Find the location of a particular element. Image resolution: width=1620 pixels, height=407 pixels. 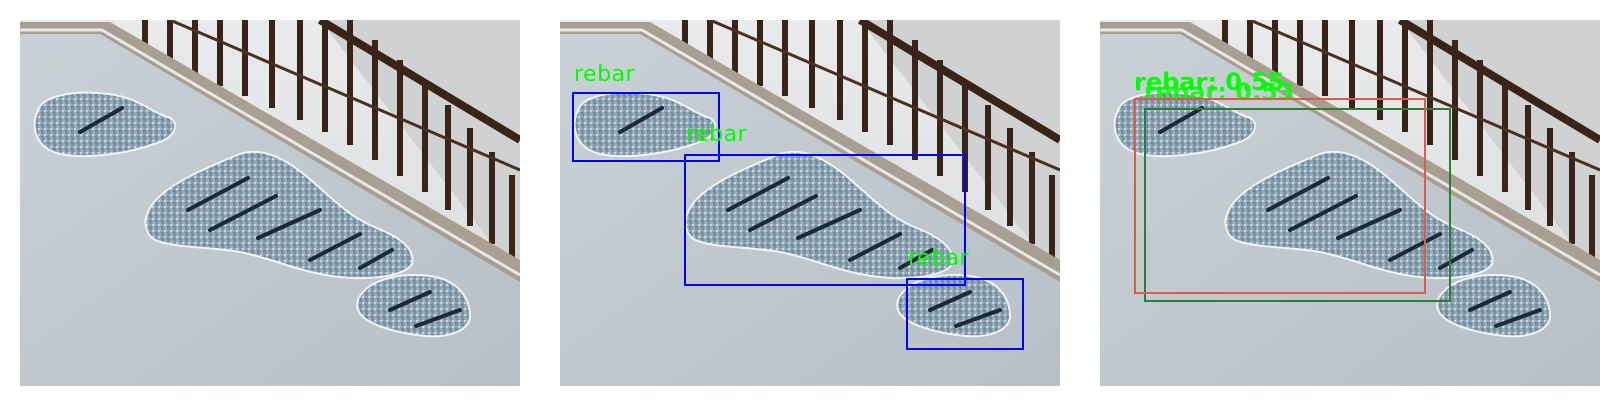

pred-box-green is located at coordinates (1297, 205).